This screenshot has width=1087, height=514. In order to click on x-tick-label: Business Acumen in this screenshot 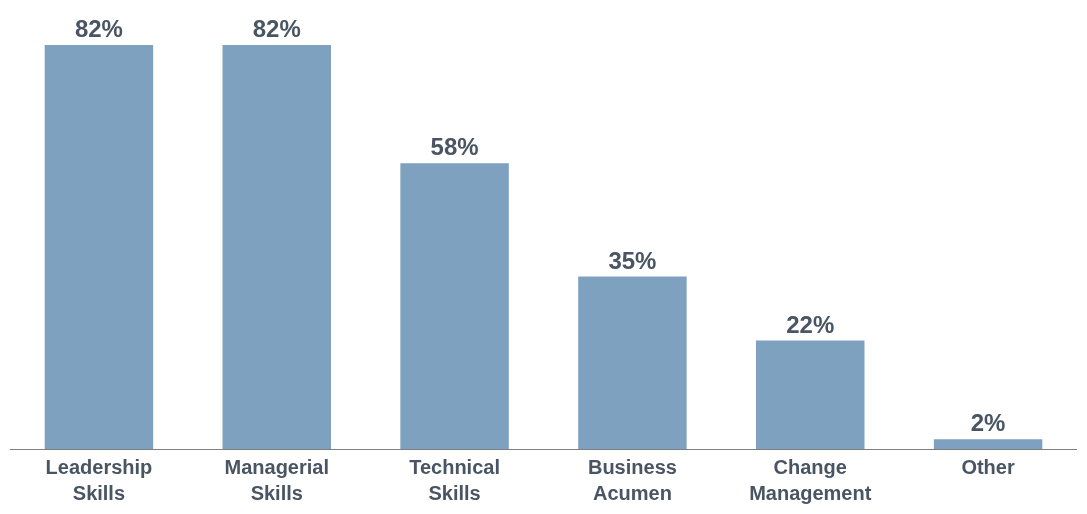, I will do `click(632, 480)`.